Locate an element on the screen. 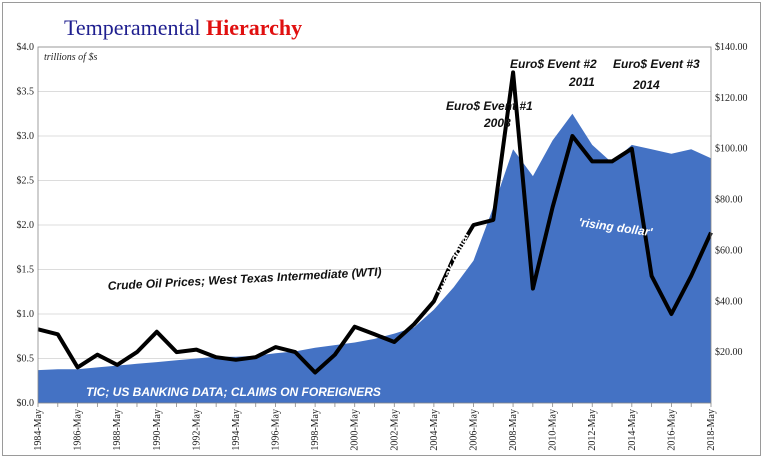 The width and height of the screenshot is (769, 461). right-y-tick-label: $100.00 is located at coordinates (731, 149).